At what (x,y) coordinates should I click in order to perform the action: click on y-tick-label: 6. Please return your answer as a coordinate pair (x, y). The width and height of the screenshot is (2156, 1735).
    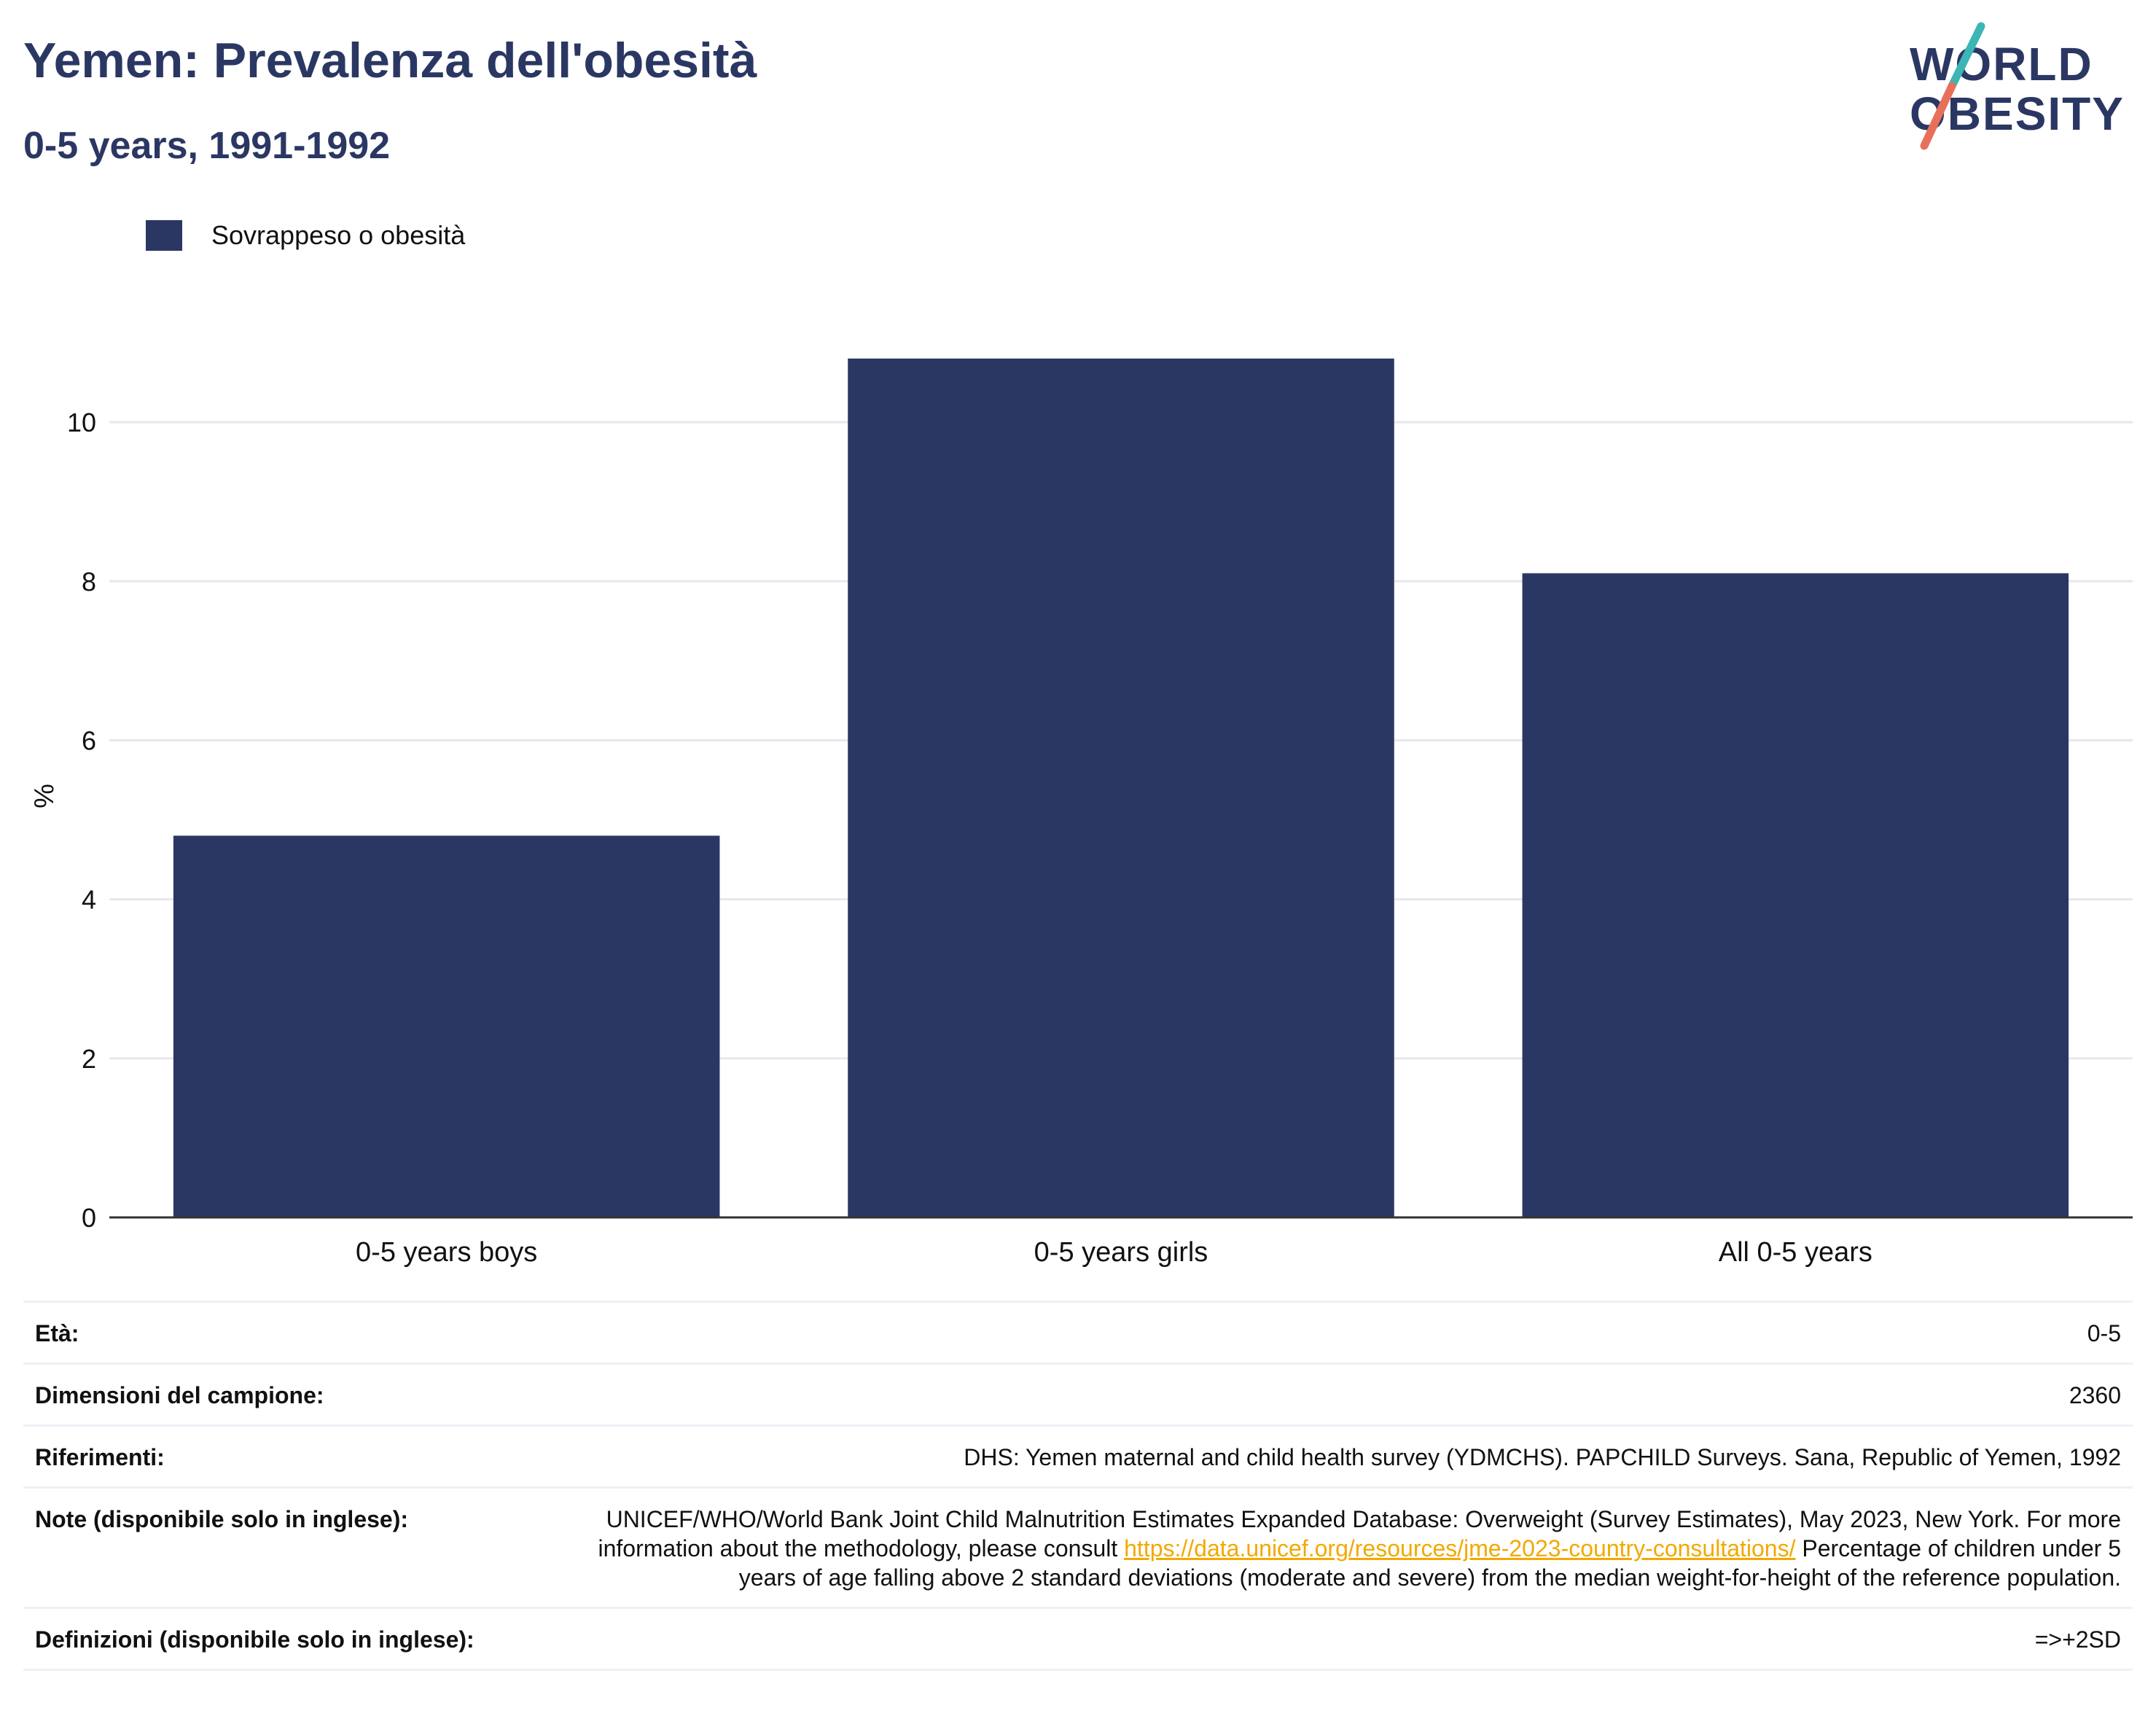
    Looking at the image, I should click on (89, 740).